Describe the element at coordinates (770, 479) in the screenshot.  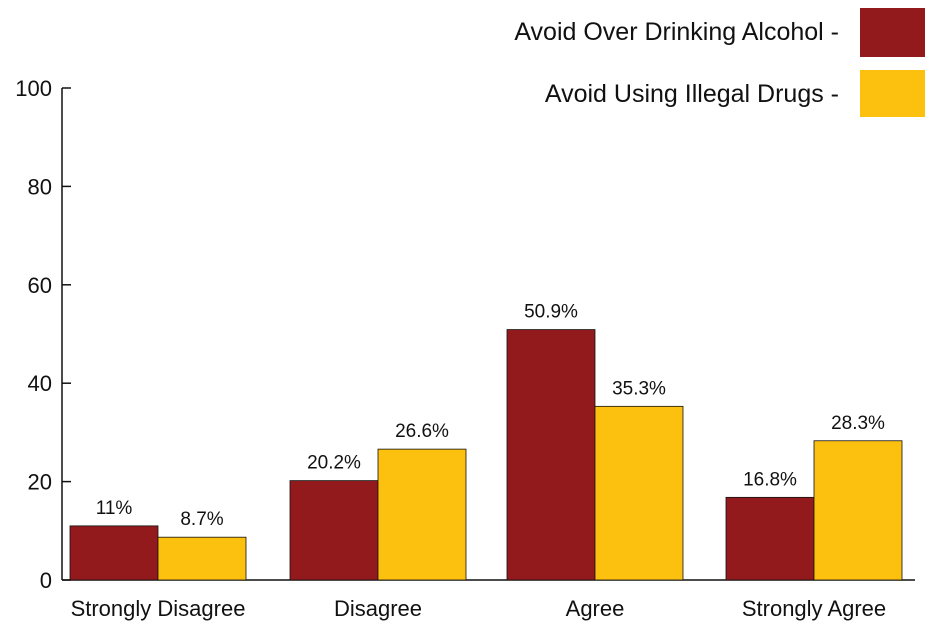
I see `data-label: 16.8%` at that location.